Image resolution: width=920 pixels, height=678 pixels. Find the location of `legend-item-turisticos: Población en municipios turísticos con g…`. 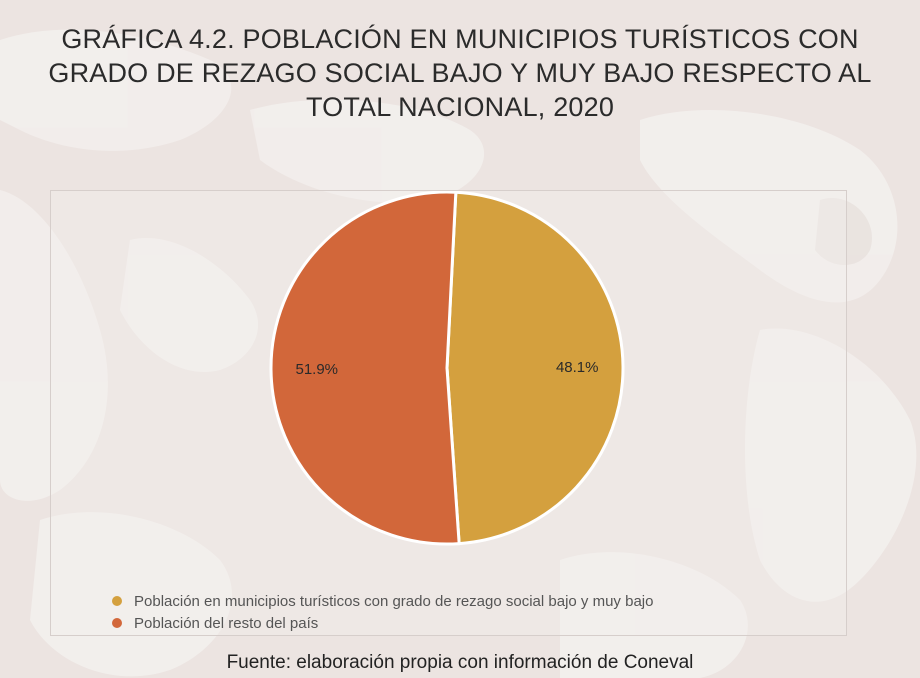

legend-item-turisticos: Población en municipios turísticos con g… is located at coordinates (382, 601).